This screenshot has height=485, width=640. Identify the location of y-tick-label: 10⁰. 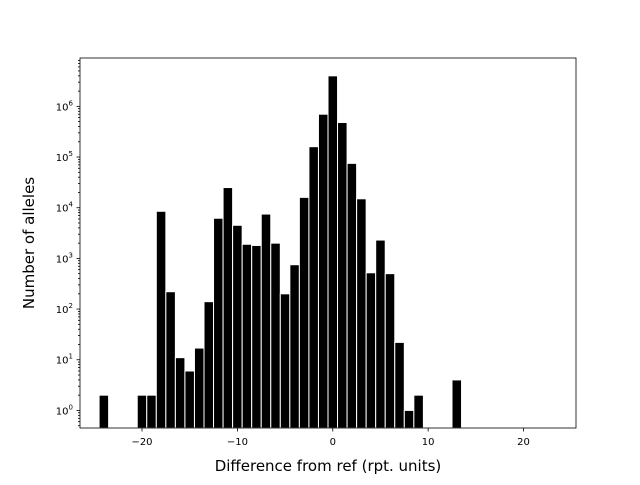
(64, 410).